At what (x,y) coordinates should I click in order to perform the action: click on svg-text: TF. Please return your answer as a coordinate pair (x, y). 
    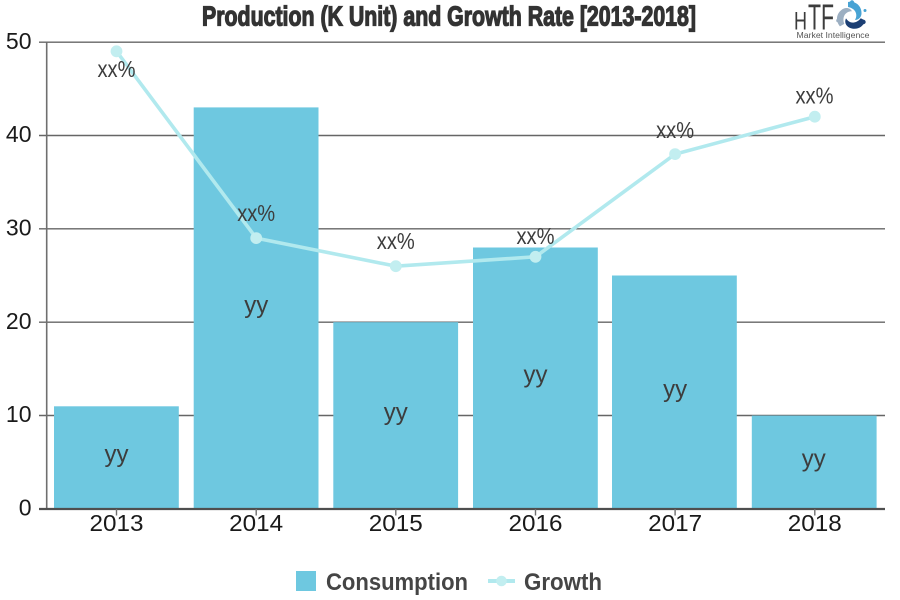
    Looking at the image, I should click on (821, 19).